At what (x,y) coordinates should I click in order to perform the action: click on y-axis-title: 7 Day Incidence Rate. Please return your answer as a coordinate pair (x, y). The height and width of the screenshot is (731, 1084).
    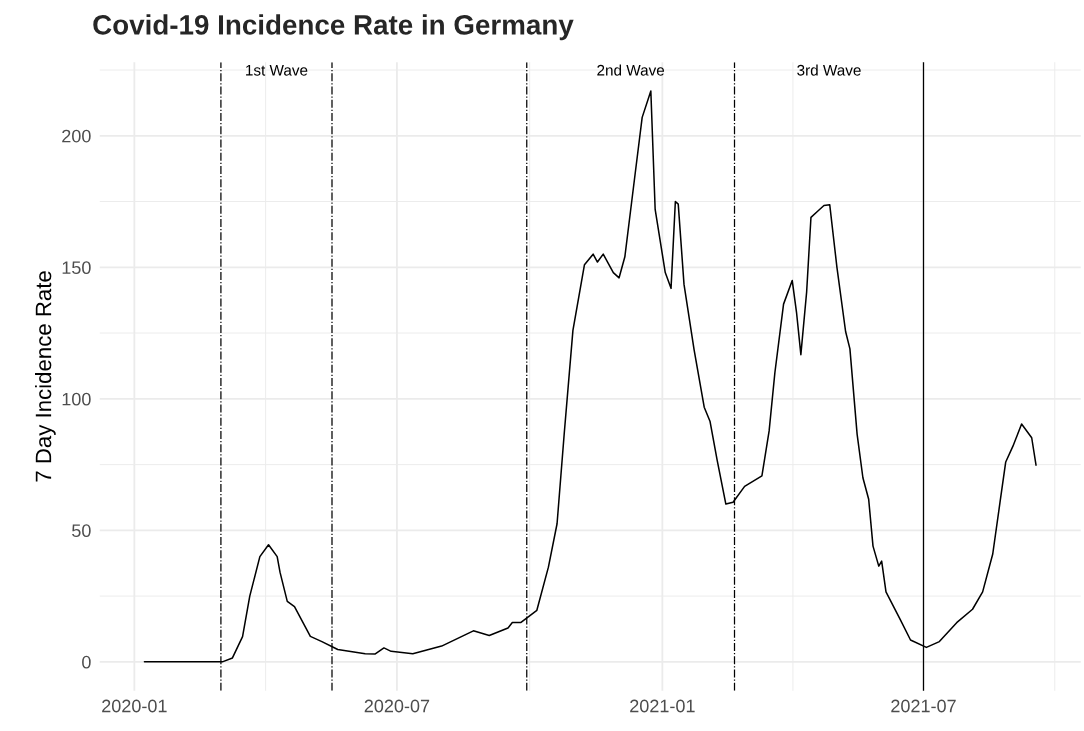
    Looking at the image, I should click on (45, 376).